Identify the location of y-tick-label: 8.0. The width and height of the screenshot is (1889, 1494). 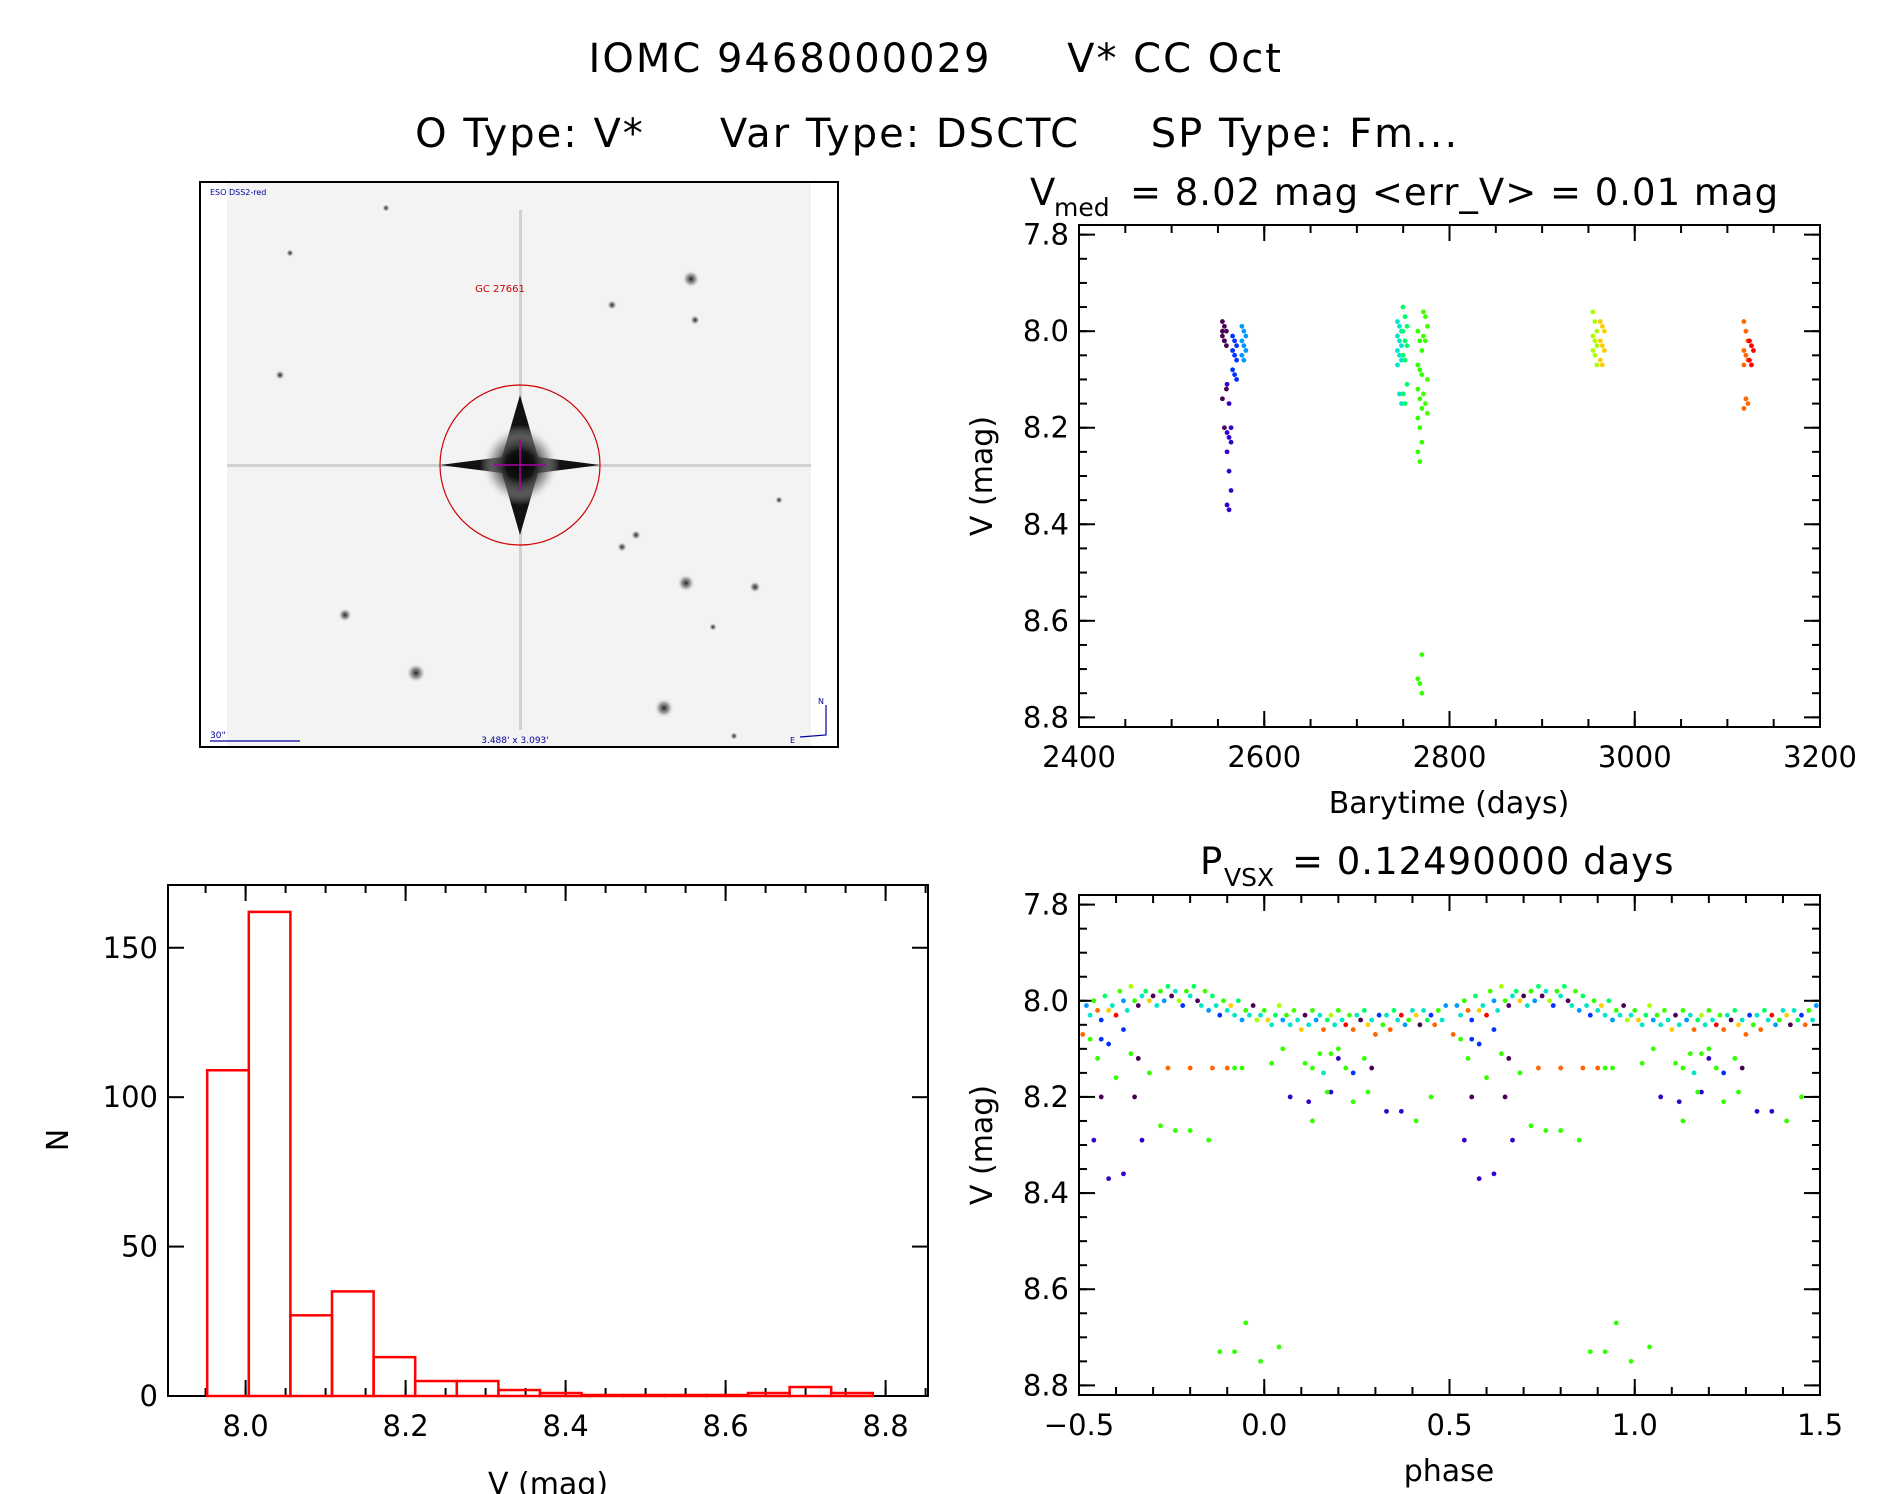
(1046, 1001).